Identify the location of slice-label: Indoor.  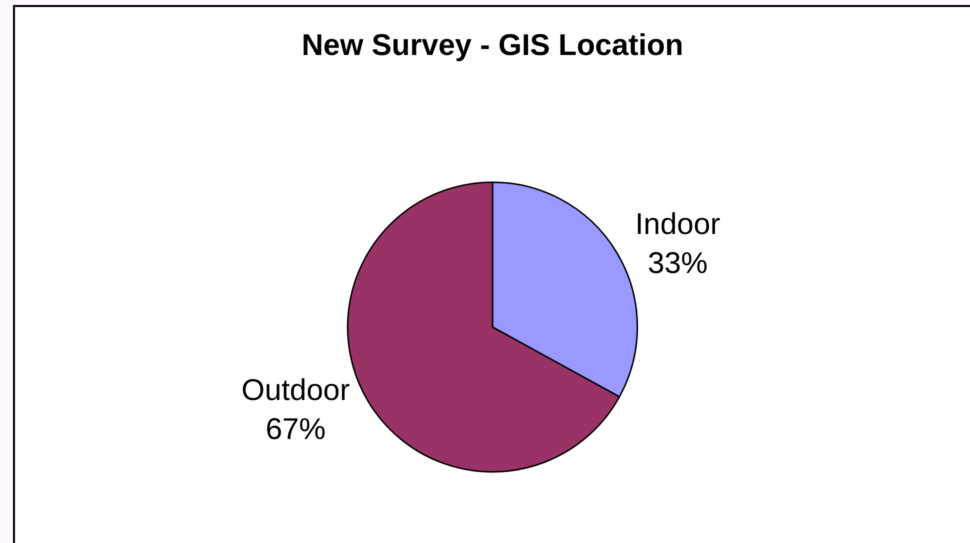
(677, 224).